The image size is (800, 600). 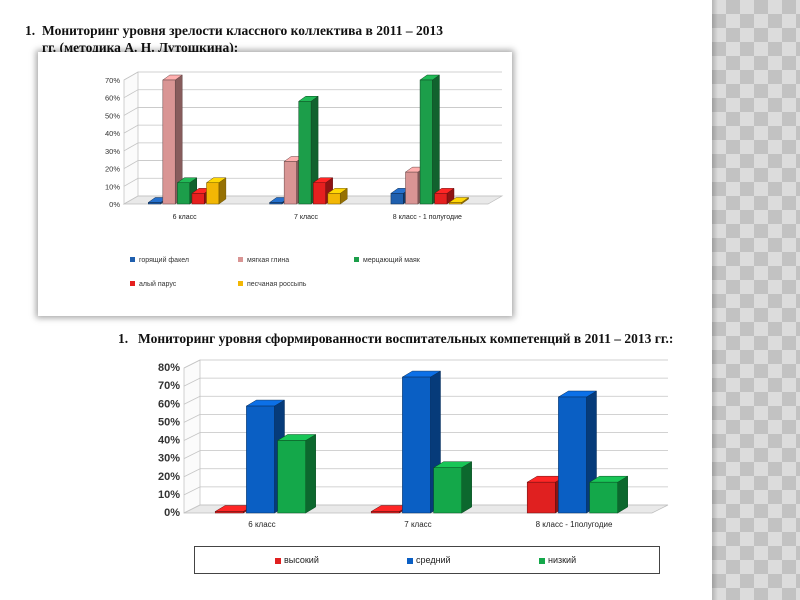 What do you see at coordinates (427, 217) in the screenshot?
I see `chart1-category-label: 8 класс - 1 полугодие` at bounding box center [427, 217].